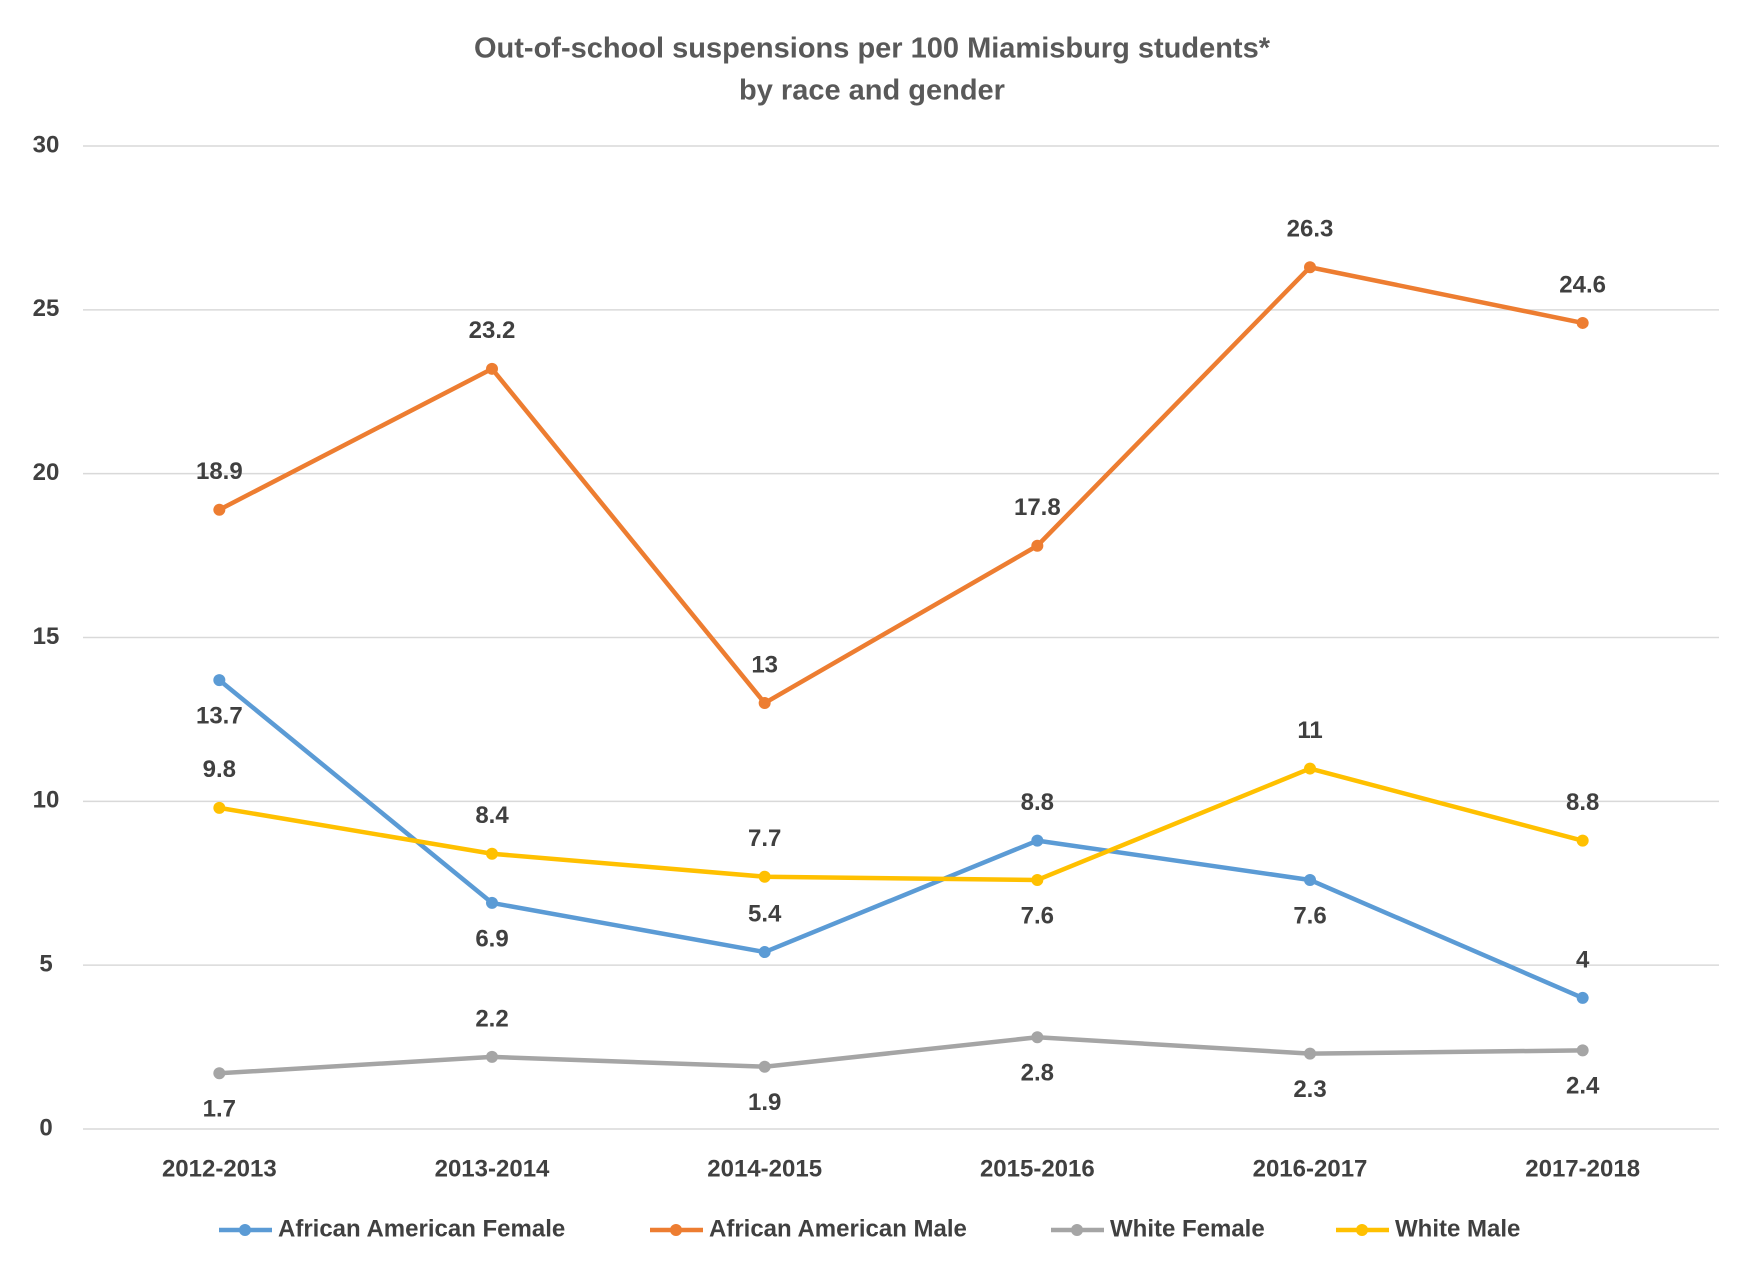  I want to click on data-label: 17.8, so click(1037, 507).